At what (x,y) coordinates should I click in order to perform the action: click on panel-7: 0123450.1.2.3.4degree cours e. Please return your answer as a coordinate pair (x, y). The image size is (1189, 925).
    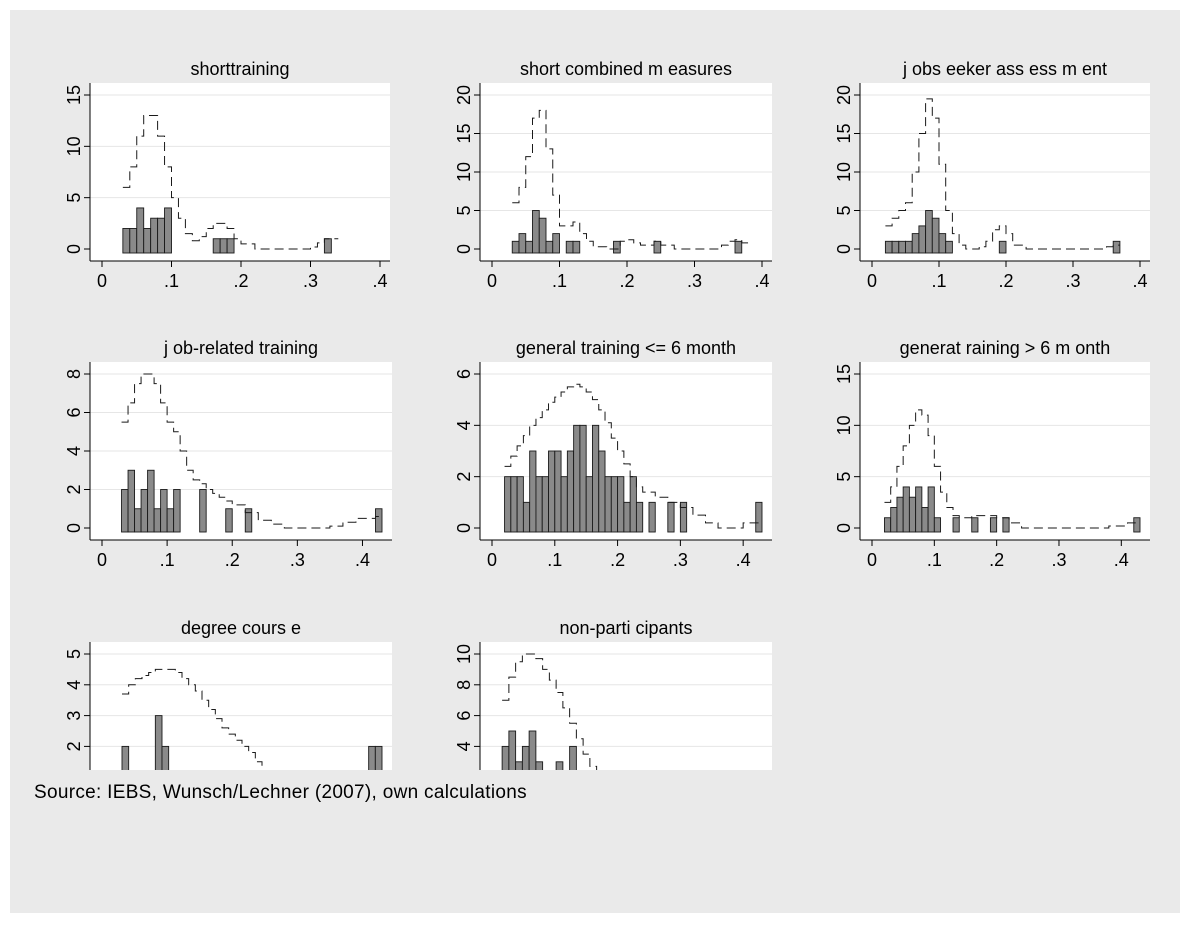
    Looking at the image, I should click on (228, 694).